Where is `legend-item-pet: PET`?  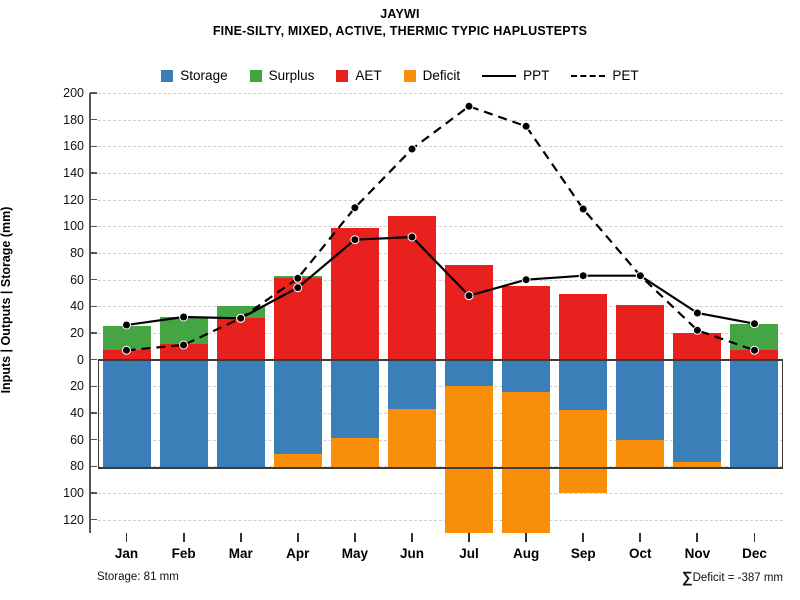
legend-item-pet: PET is located at coordinates (605, 75).